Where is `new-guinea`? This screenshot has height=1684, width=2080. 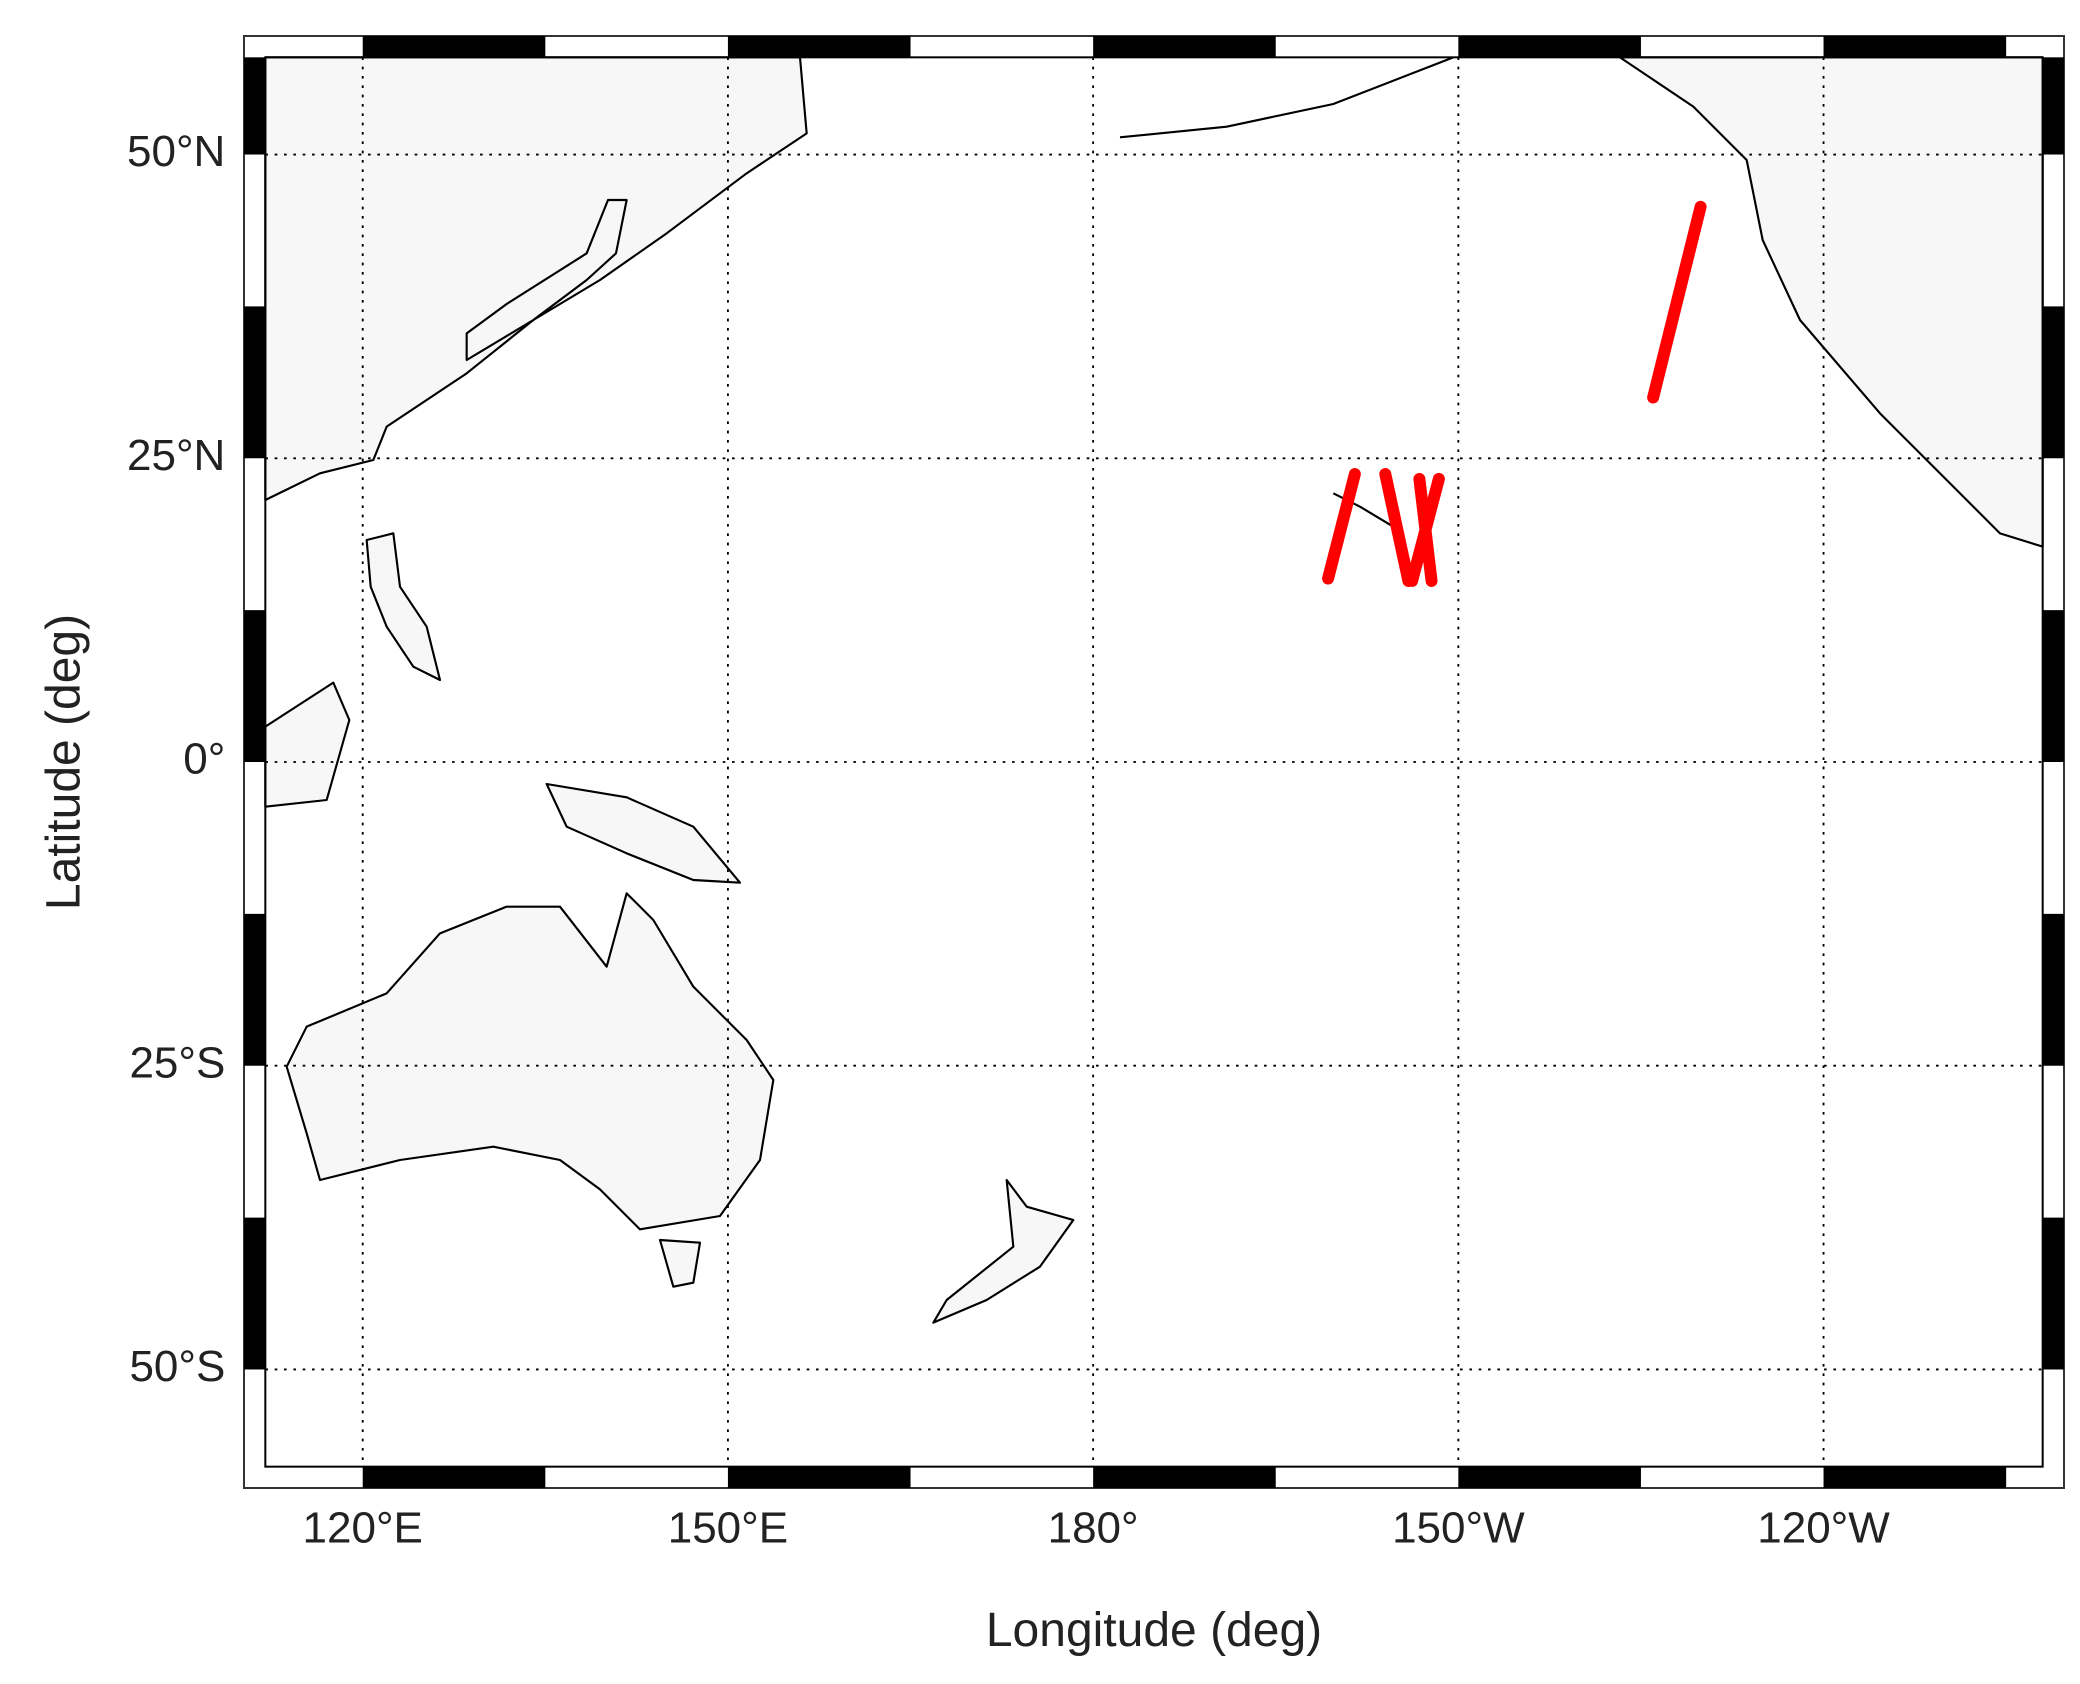 new-guinea is located at coordinates (643, 833).